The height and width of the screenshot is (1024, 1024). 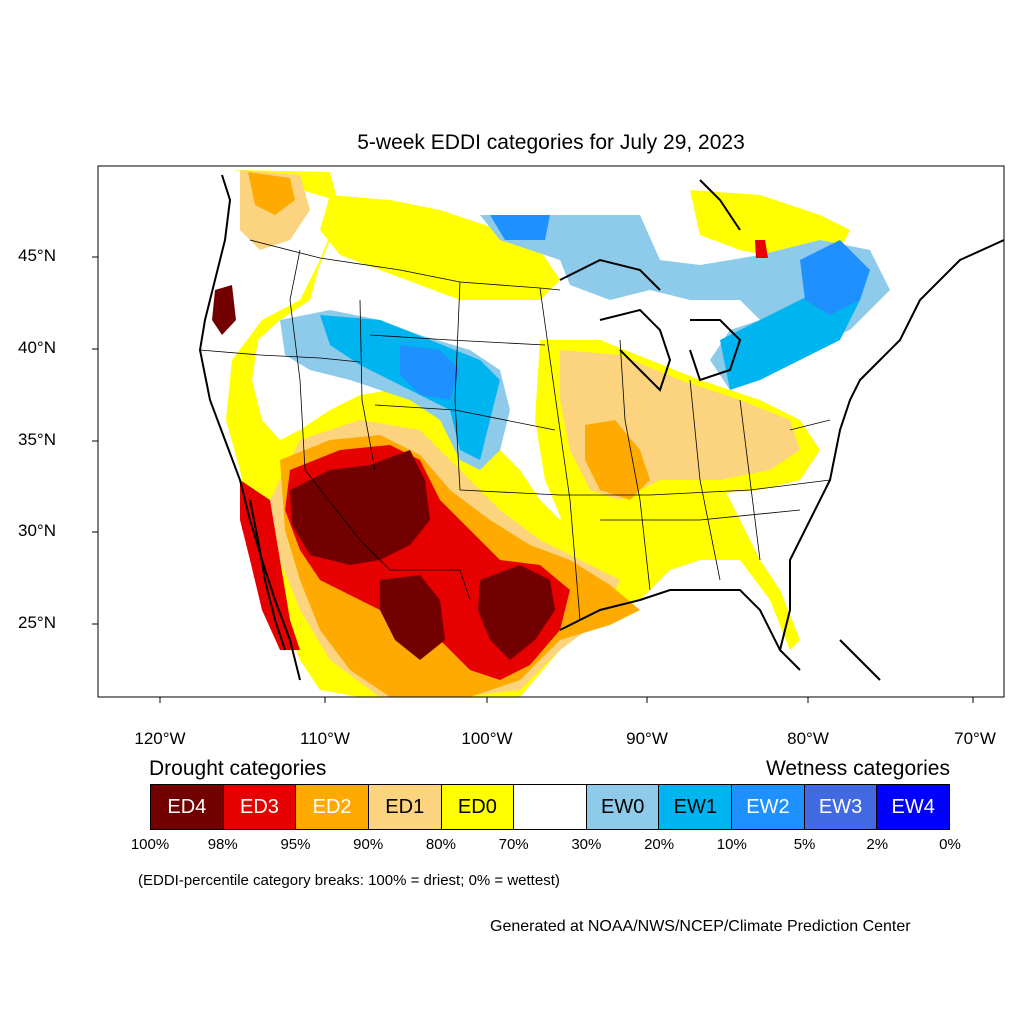 What do you see at coordinates (768, 807) in the screenshot?
I see `legend-category-ew2: EW2` at bounding box center [768, 807].